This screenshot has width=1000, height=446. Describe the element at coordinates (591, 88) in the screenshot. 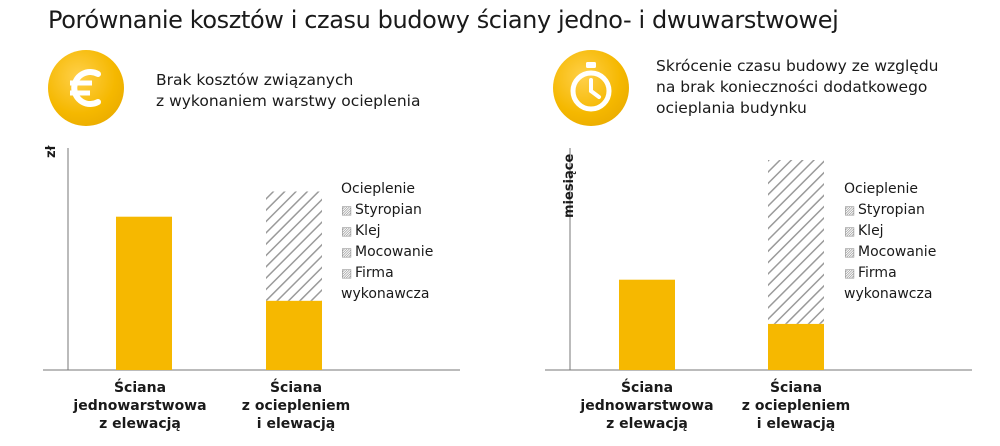

I see `stopwatch-icon` at that location.